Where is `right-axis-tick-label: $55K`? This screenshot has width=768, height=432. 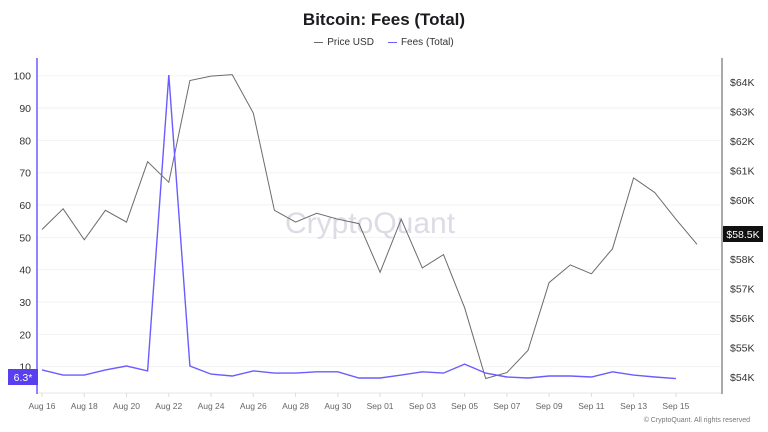
right-axis-tick-label: $55K is located at coordinates (742, 349).